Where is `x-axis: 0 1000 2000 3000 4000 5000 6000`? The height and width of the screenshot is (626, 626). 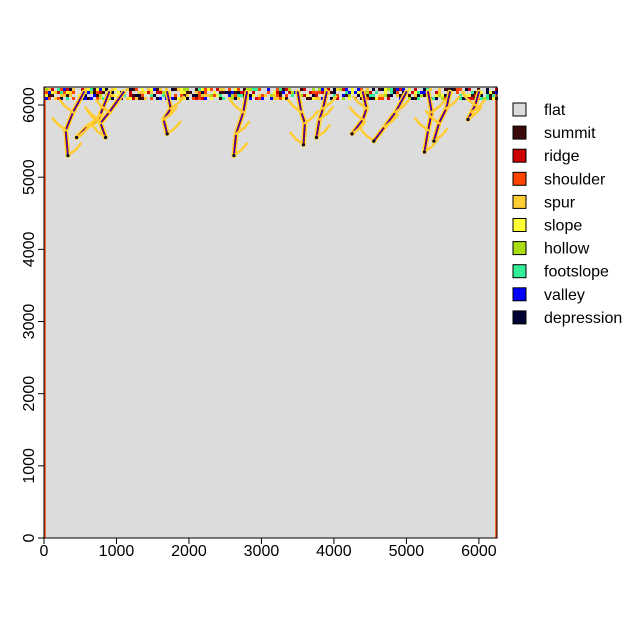 x-axis: 0 1000 2000 3000 4000 5000 6000 is located at coordinates (268, 549).